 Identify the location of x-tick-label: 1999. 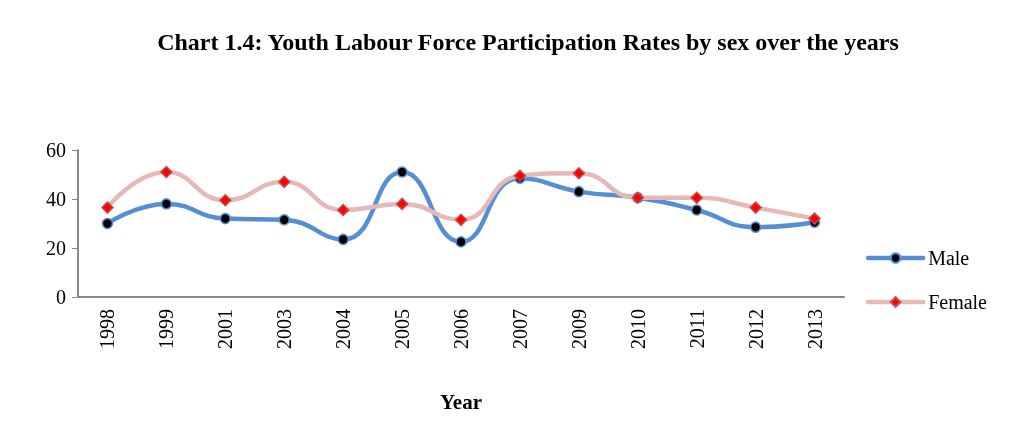
(166, 329).